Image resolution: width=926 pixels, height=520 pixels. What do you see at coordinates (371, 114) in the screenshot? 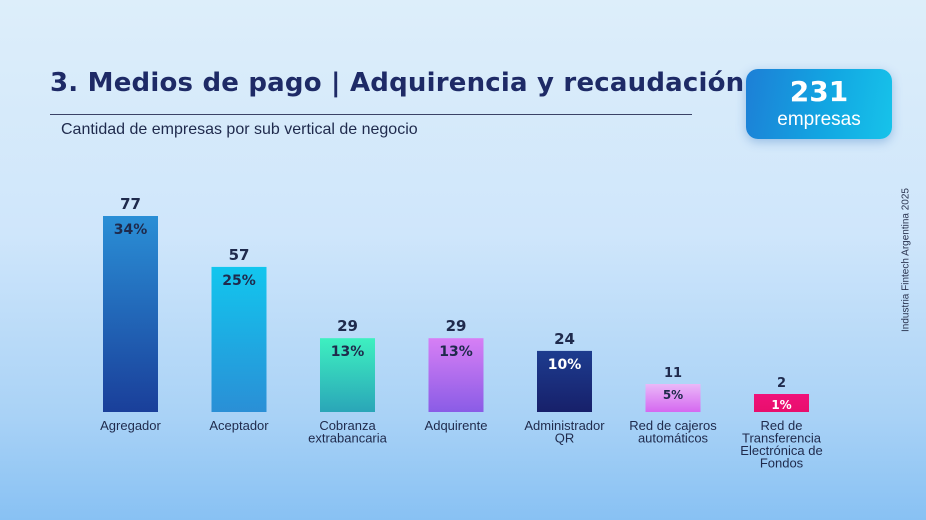
I see `title-divider` at bounding box center [371, 114].